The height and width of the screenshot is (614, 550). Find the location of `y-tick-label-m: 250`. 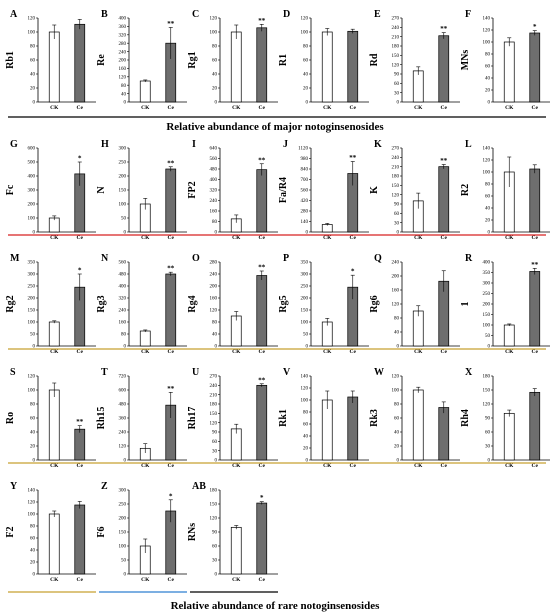

y-tick-label-m: 250 is located at coordinates (32, 287).